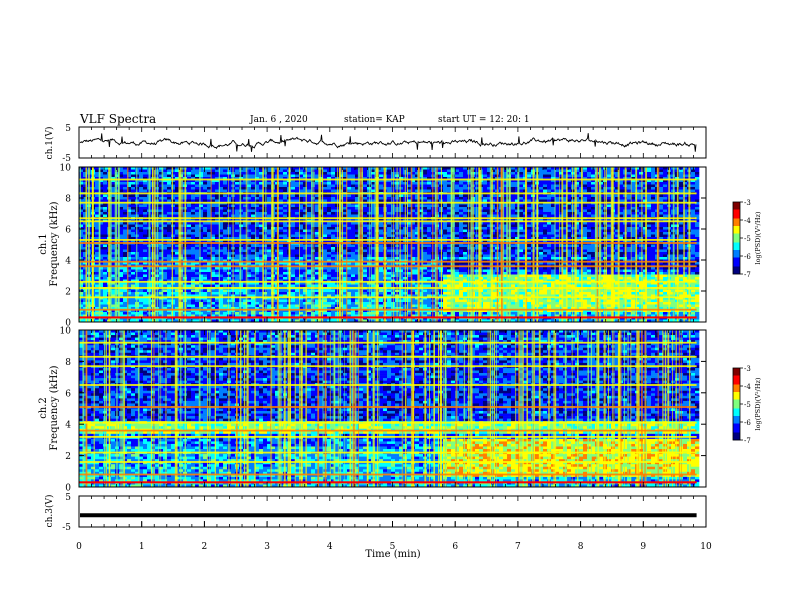  I want to click on ch1-ytick-bottom: -5, so click(66, 159).